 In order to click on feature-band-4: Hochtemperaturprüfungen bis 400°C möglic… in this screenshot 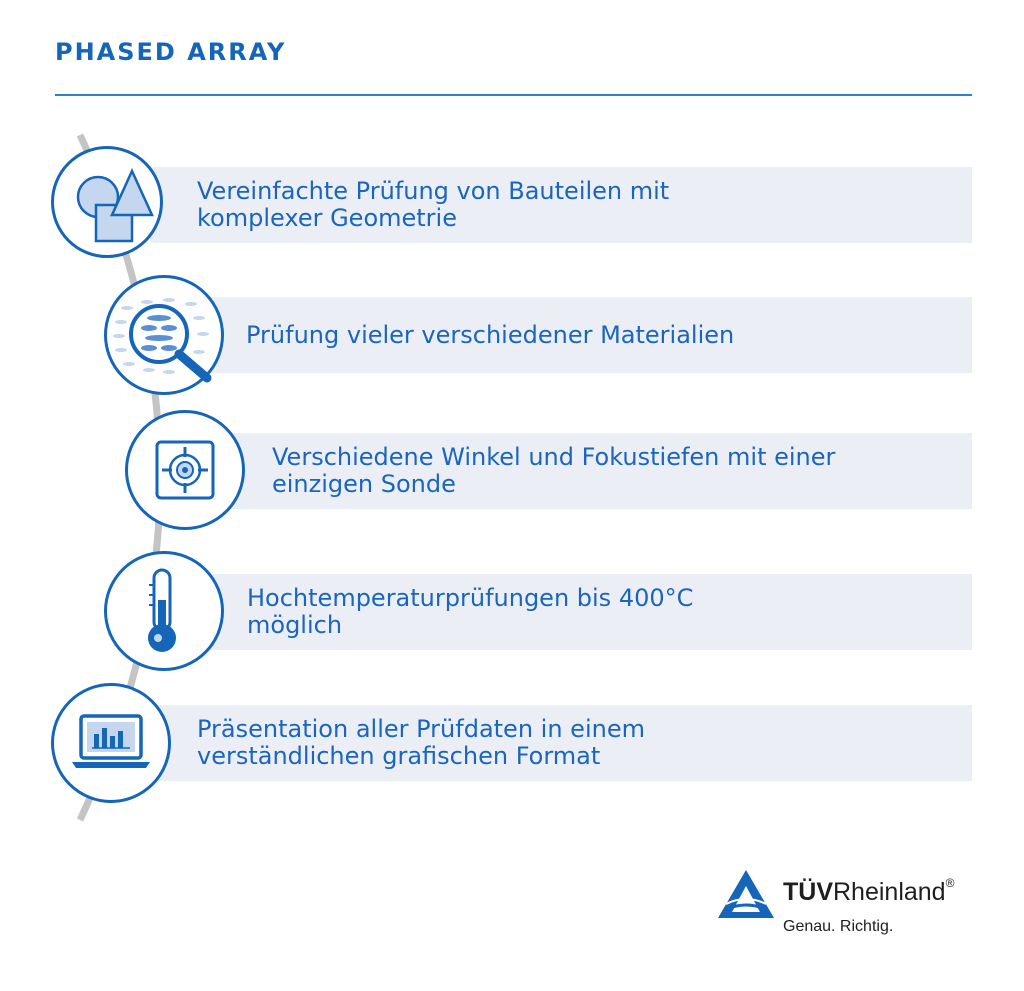, I will do `click(588, 612)`.